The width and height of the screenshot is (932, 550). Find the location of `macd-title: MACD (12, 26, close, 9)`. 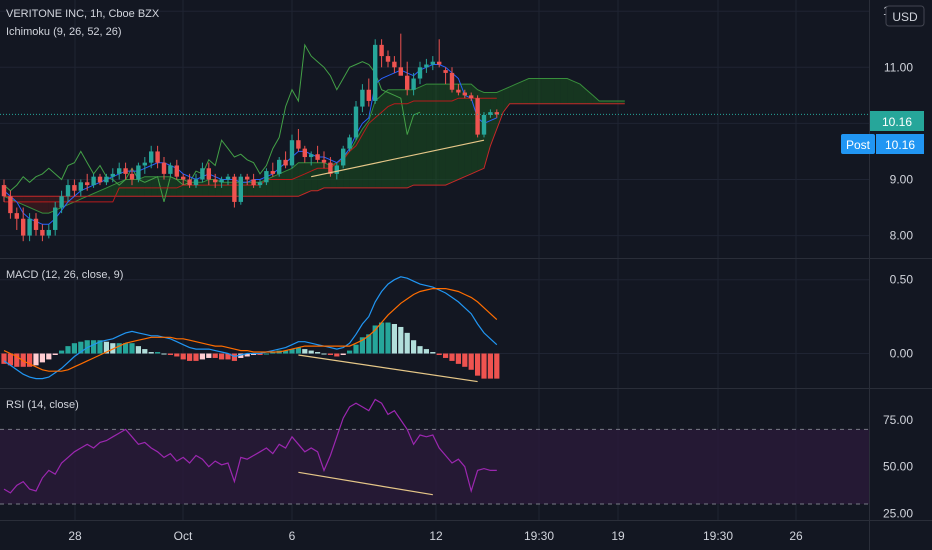

macd-title: MACD (12, 26, close, 9) is located at coordinates (64, 275).